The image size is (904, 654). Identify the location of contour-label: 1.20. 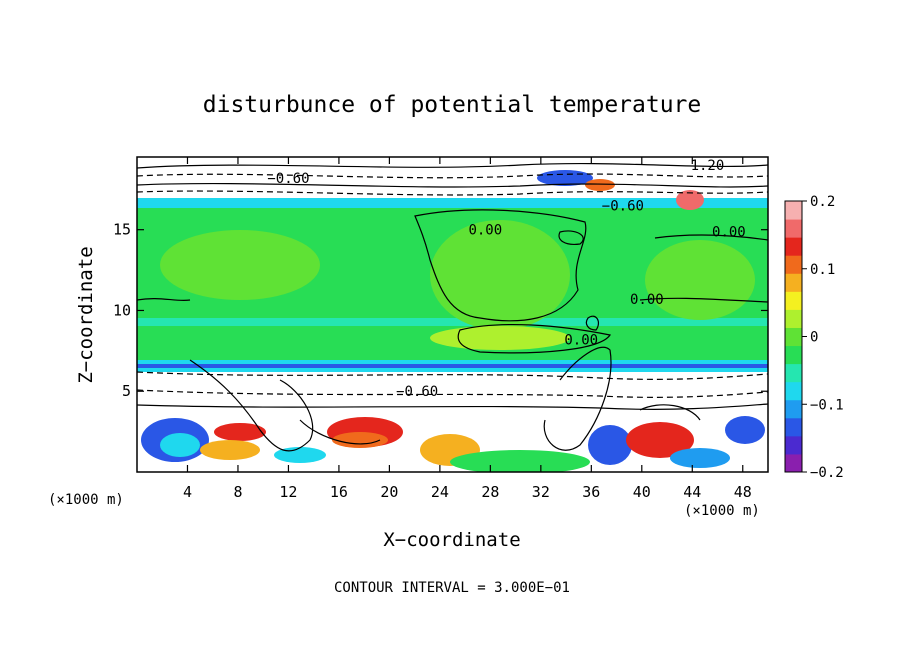
(708, 166).